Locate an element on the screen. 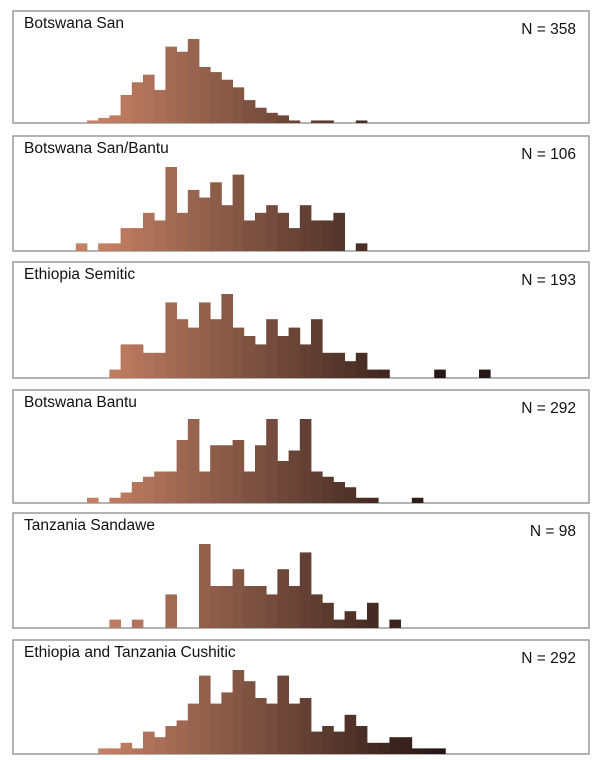  sample-size-label: N = 193 is located at coordinates (548, 280).